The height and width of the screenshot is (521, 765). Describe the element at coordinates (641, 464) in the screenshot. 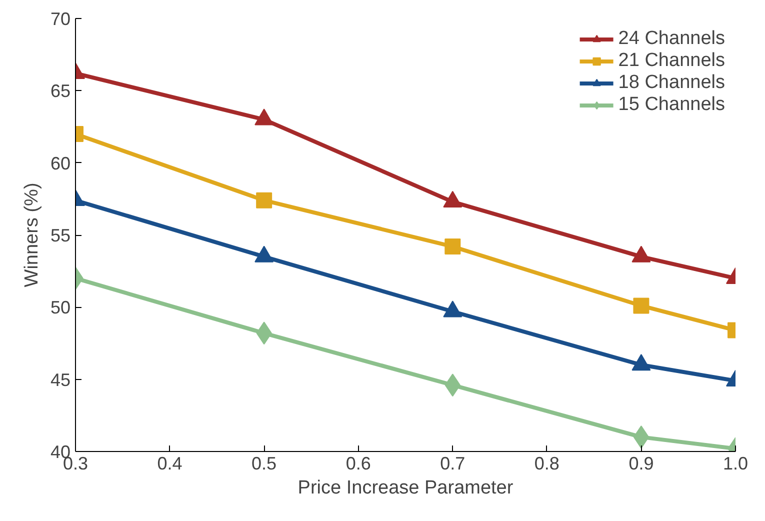

I see `x-tick-label: 0.9` at that location.